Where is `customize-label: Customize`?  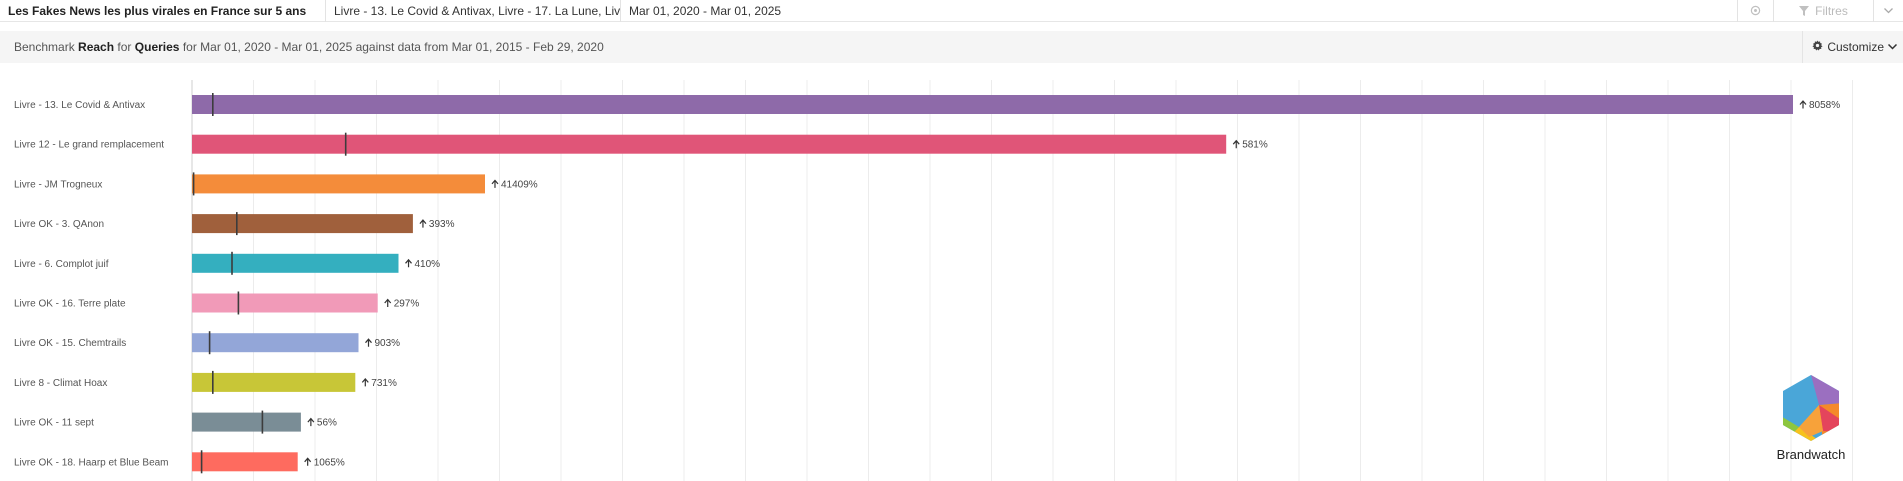
customize-label: Customize is located at coordinates (1855, 47).